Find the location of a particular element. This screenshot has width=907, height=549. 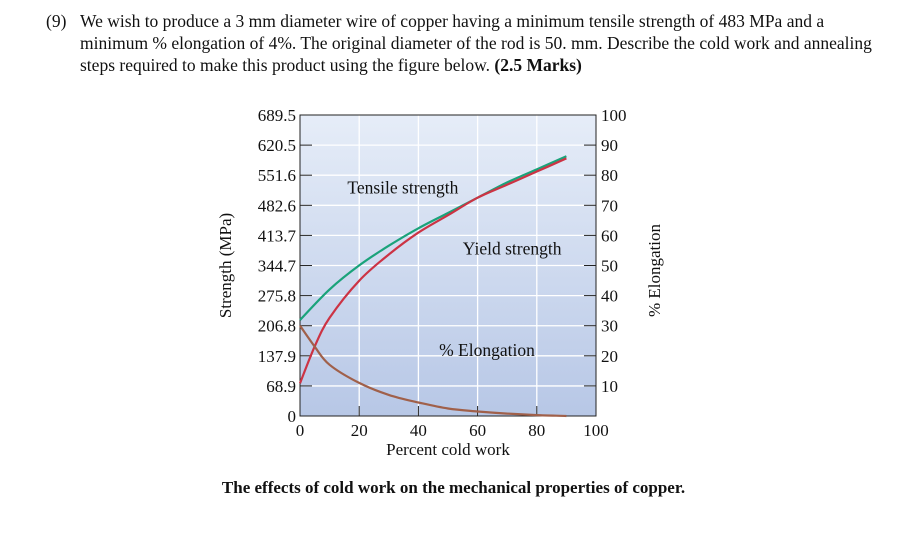

series-line-yield-strength is located at coordinates (432, 270).